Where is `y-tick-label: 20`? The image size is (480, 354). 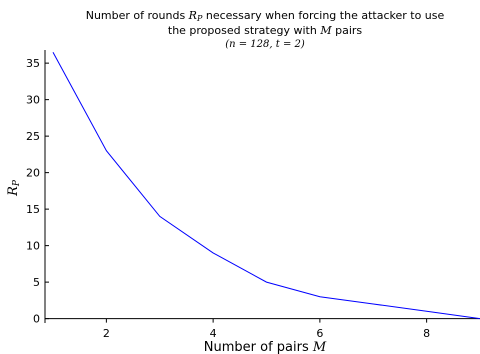 y-tick-label: 20 is located at coordinates (33, 173).